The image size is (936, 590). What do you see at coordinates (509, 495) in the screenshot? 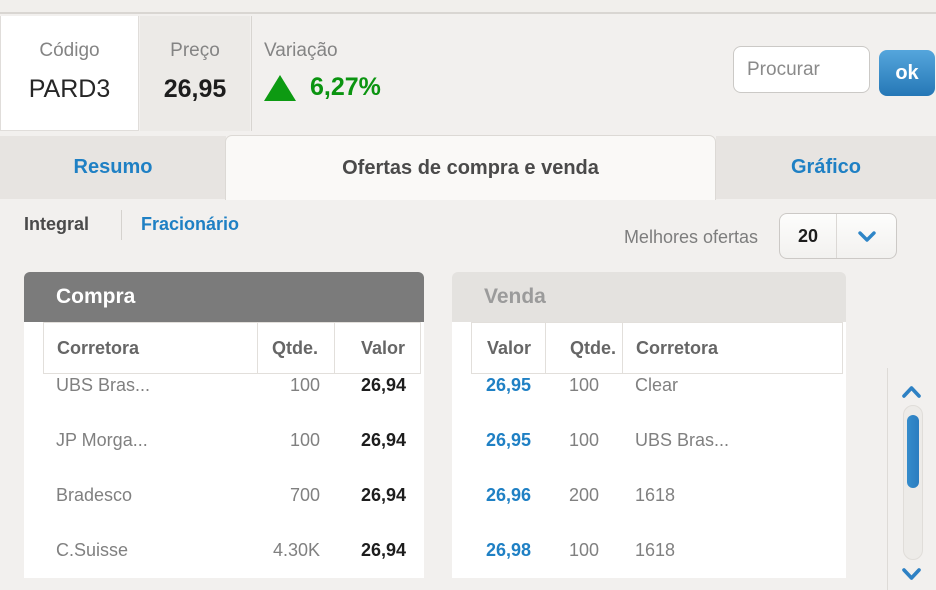
I see `cell-valor: 26,96` at bounding box center [509, 495].